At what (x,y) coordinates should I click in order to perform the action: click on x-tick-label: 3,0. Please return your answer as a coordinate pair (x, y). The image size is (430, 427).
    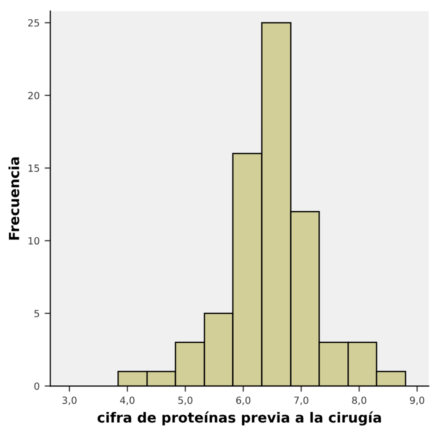
    Looking at the image, I should click on (69, 400).